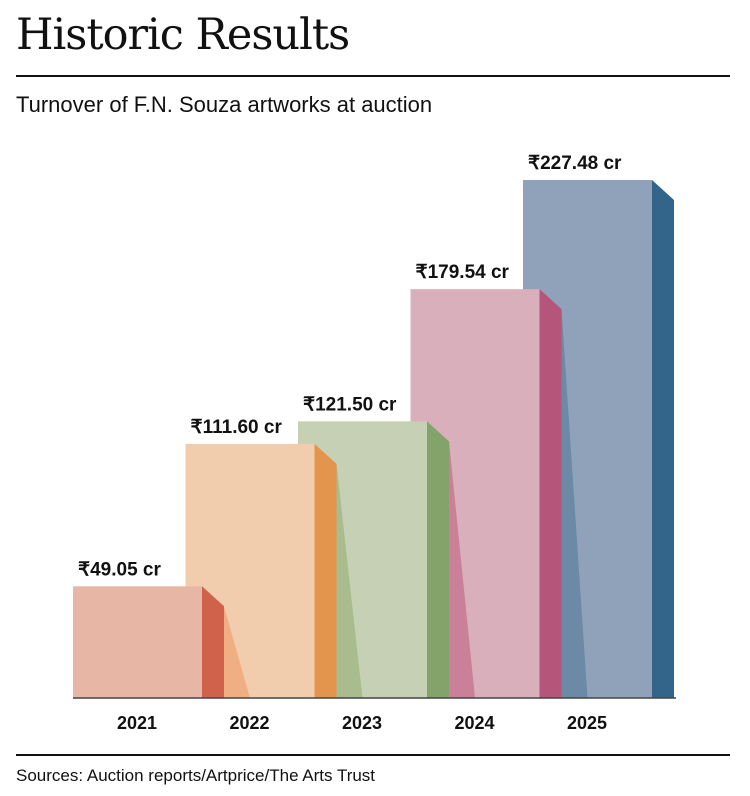 The width and height of the screenshot is (750, 796). Describe the element at coordinates (462, 569) in the screenshot. I see `bar-shadow-2023` at that location.